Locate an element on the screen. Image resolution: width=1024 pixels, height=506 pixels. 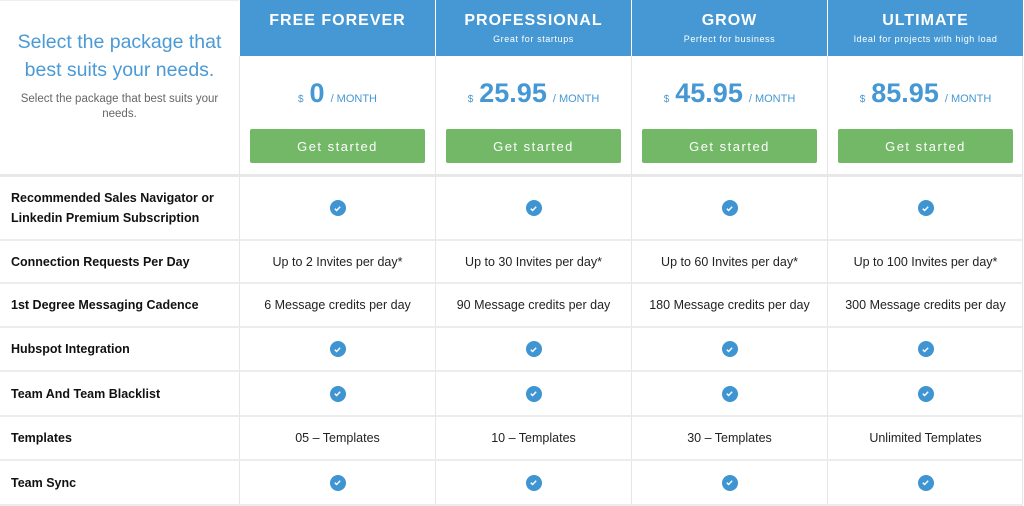
plan-name: ULTIMATE is located at coordinates (925, 20).